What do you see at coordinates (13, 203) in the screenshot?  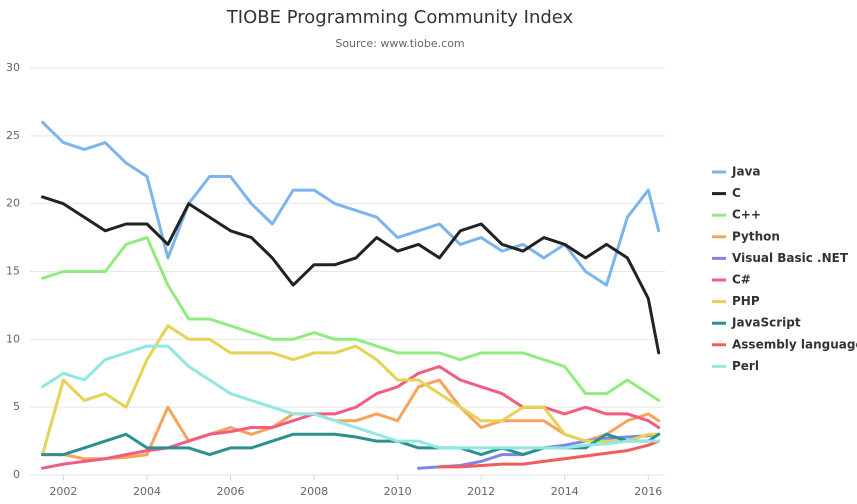 I see `y-tick-label: 20` at bounding box center [13, 203].